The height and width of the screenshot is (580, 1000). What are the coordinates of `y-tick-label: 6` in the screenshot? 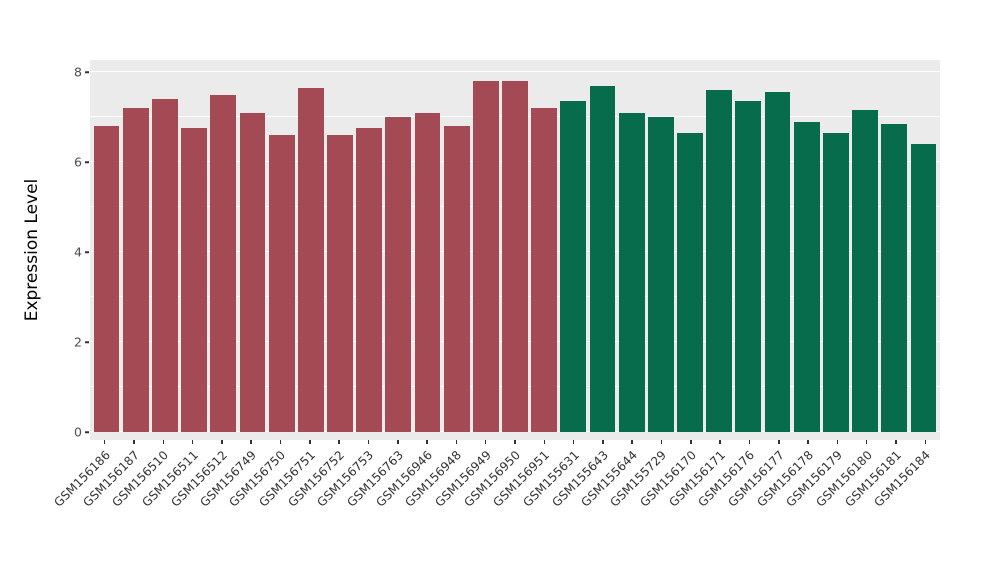 It's located at (78, 162).